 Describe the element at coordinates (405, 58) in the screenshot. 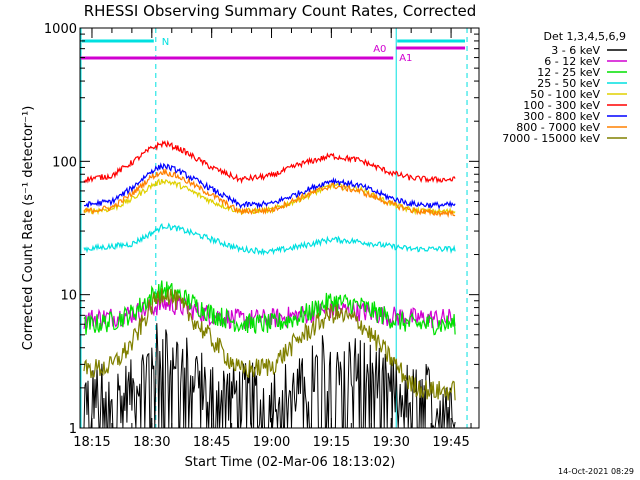

I see `attenuator-label: A1` at that location.